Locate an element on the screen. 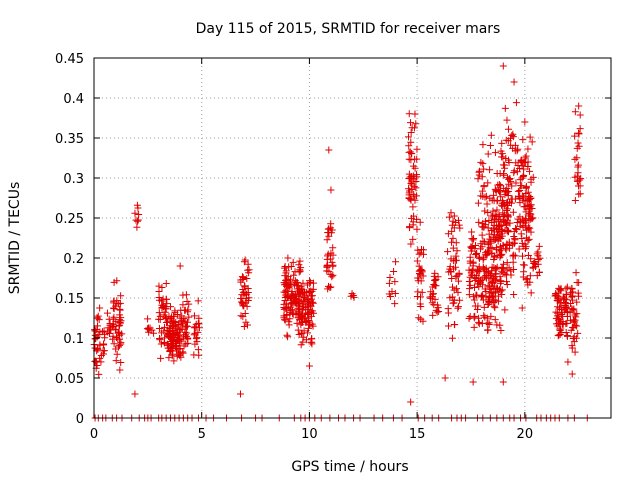  x-tick-label: 15 is located at coordinates (417, 434).